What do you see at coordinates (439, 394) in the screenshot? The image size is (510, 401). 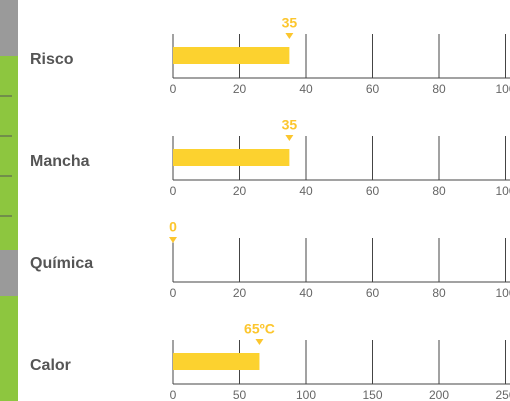 I see `x-tick-label: 200` at bounding box center [439, 394].